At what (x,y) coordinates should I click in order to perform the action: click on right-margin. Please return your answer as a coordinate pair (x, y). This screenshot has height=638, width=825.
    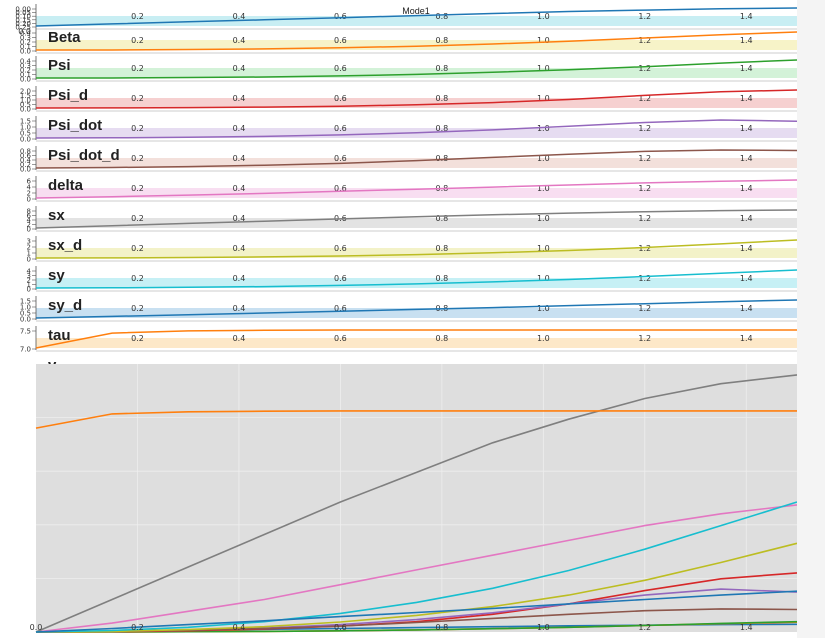
    Looking at the image, I should click on (811, 319).